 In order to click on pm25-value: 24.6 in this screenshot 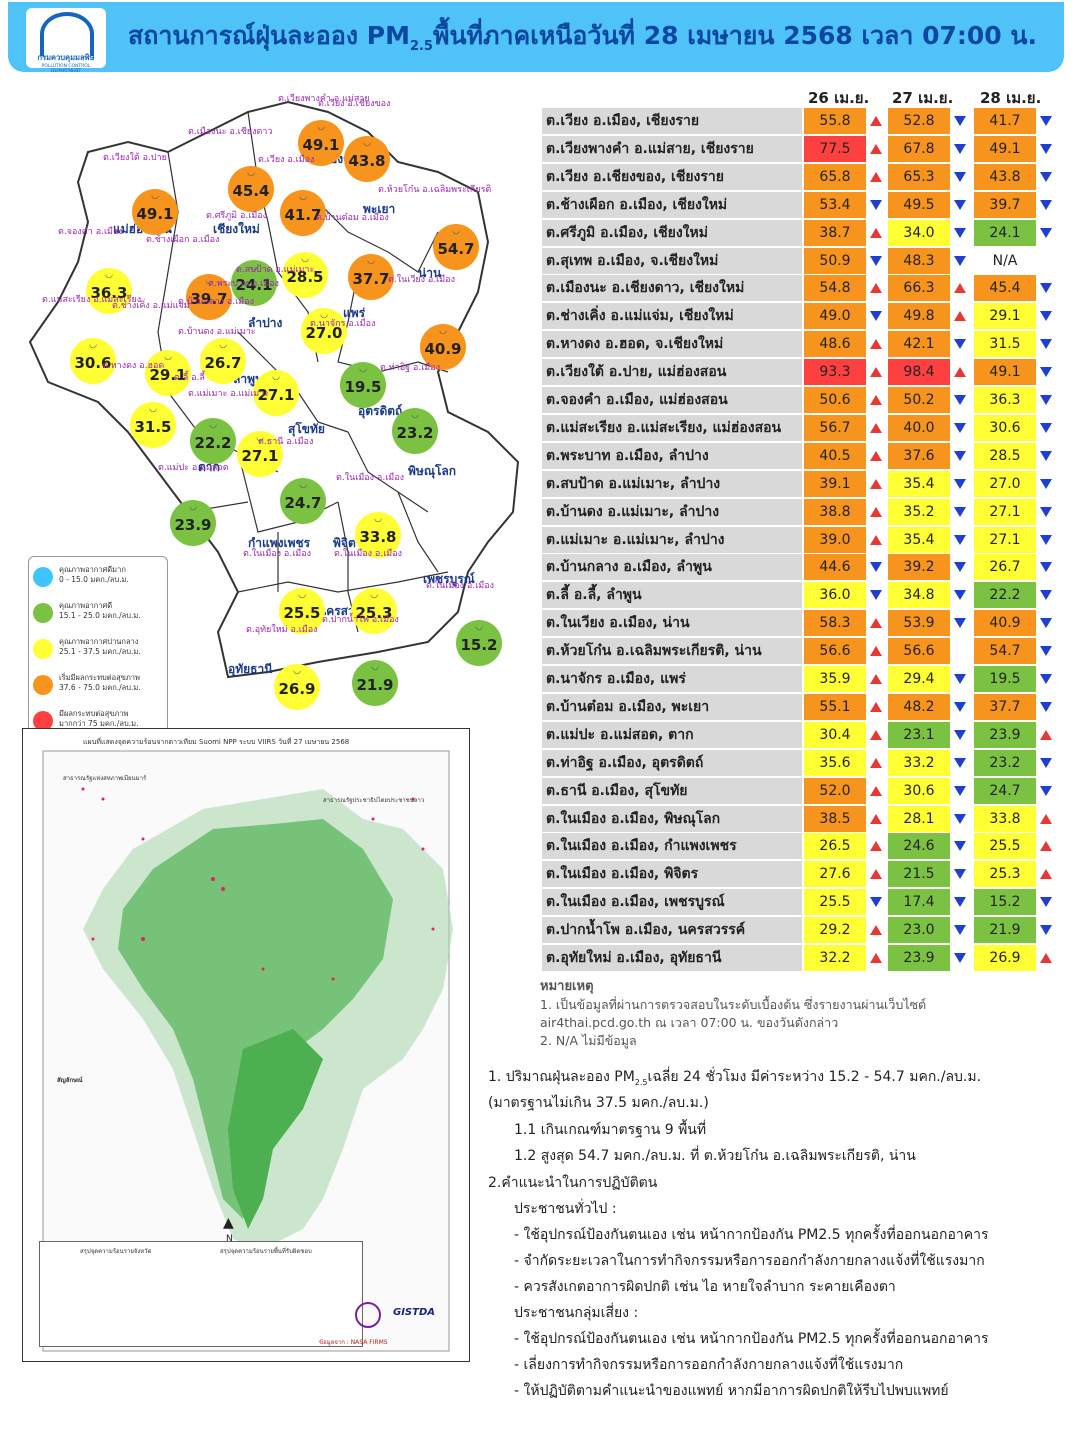, I will do `click(919, 846)`.